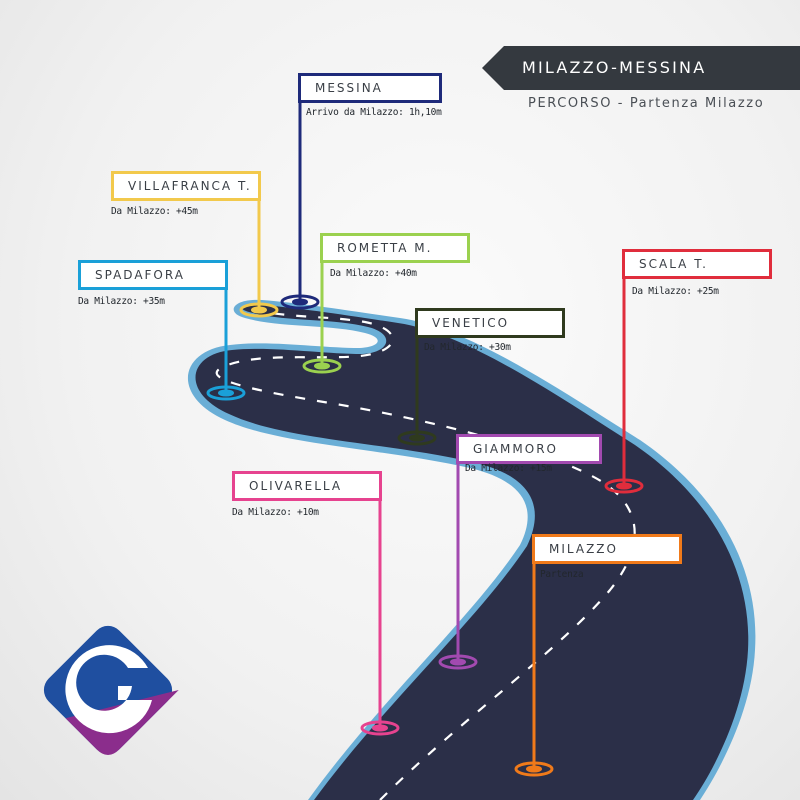 This screenshot has width=800, height=800. I want to click on pole-messina, so click(300, 191).